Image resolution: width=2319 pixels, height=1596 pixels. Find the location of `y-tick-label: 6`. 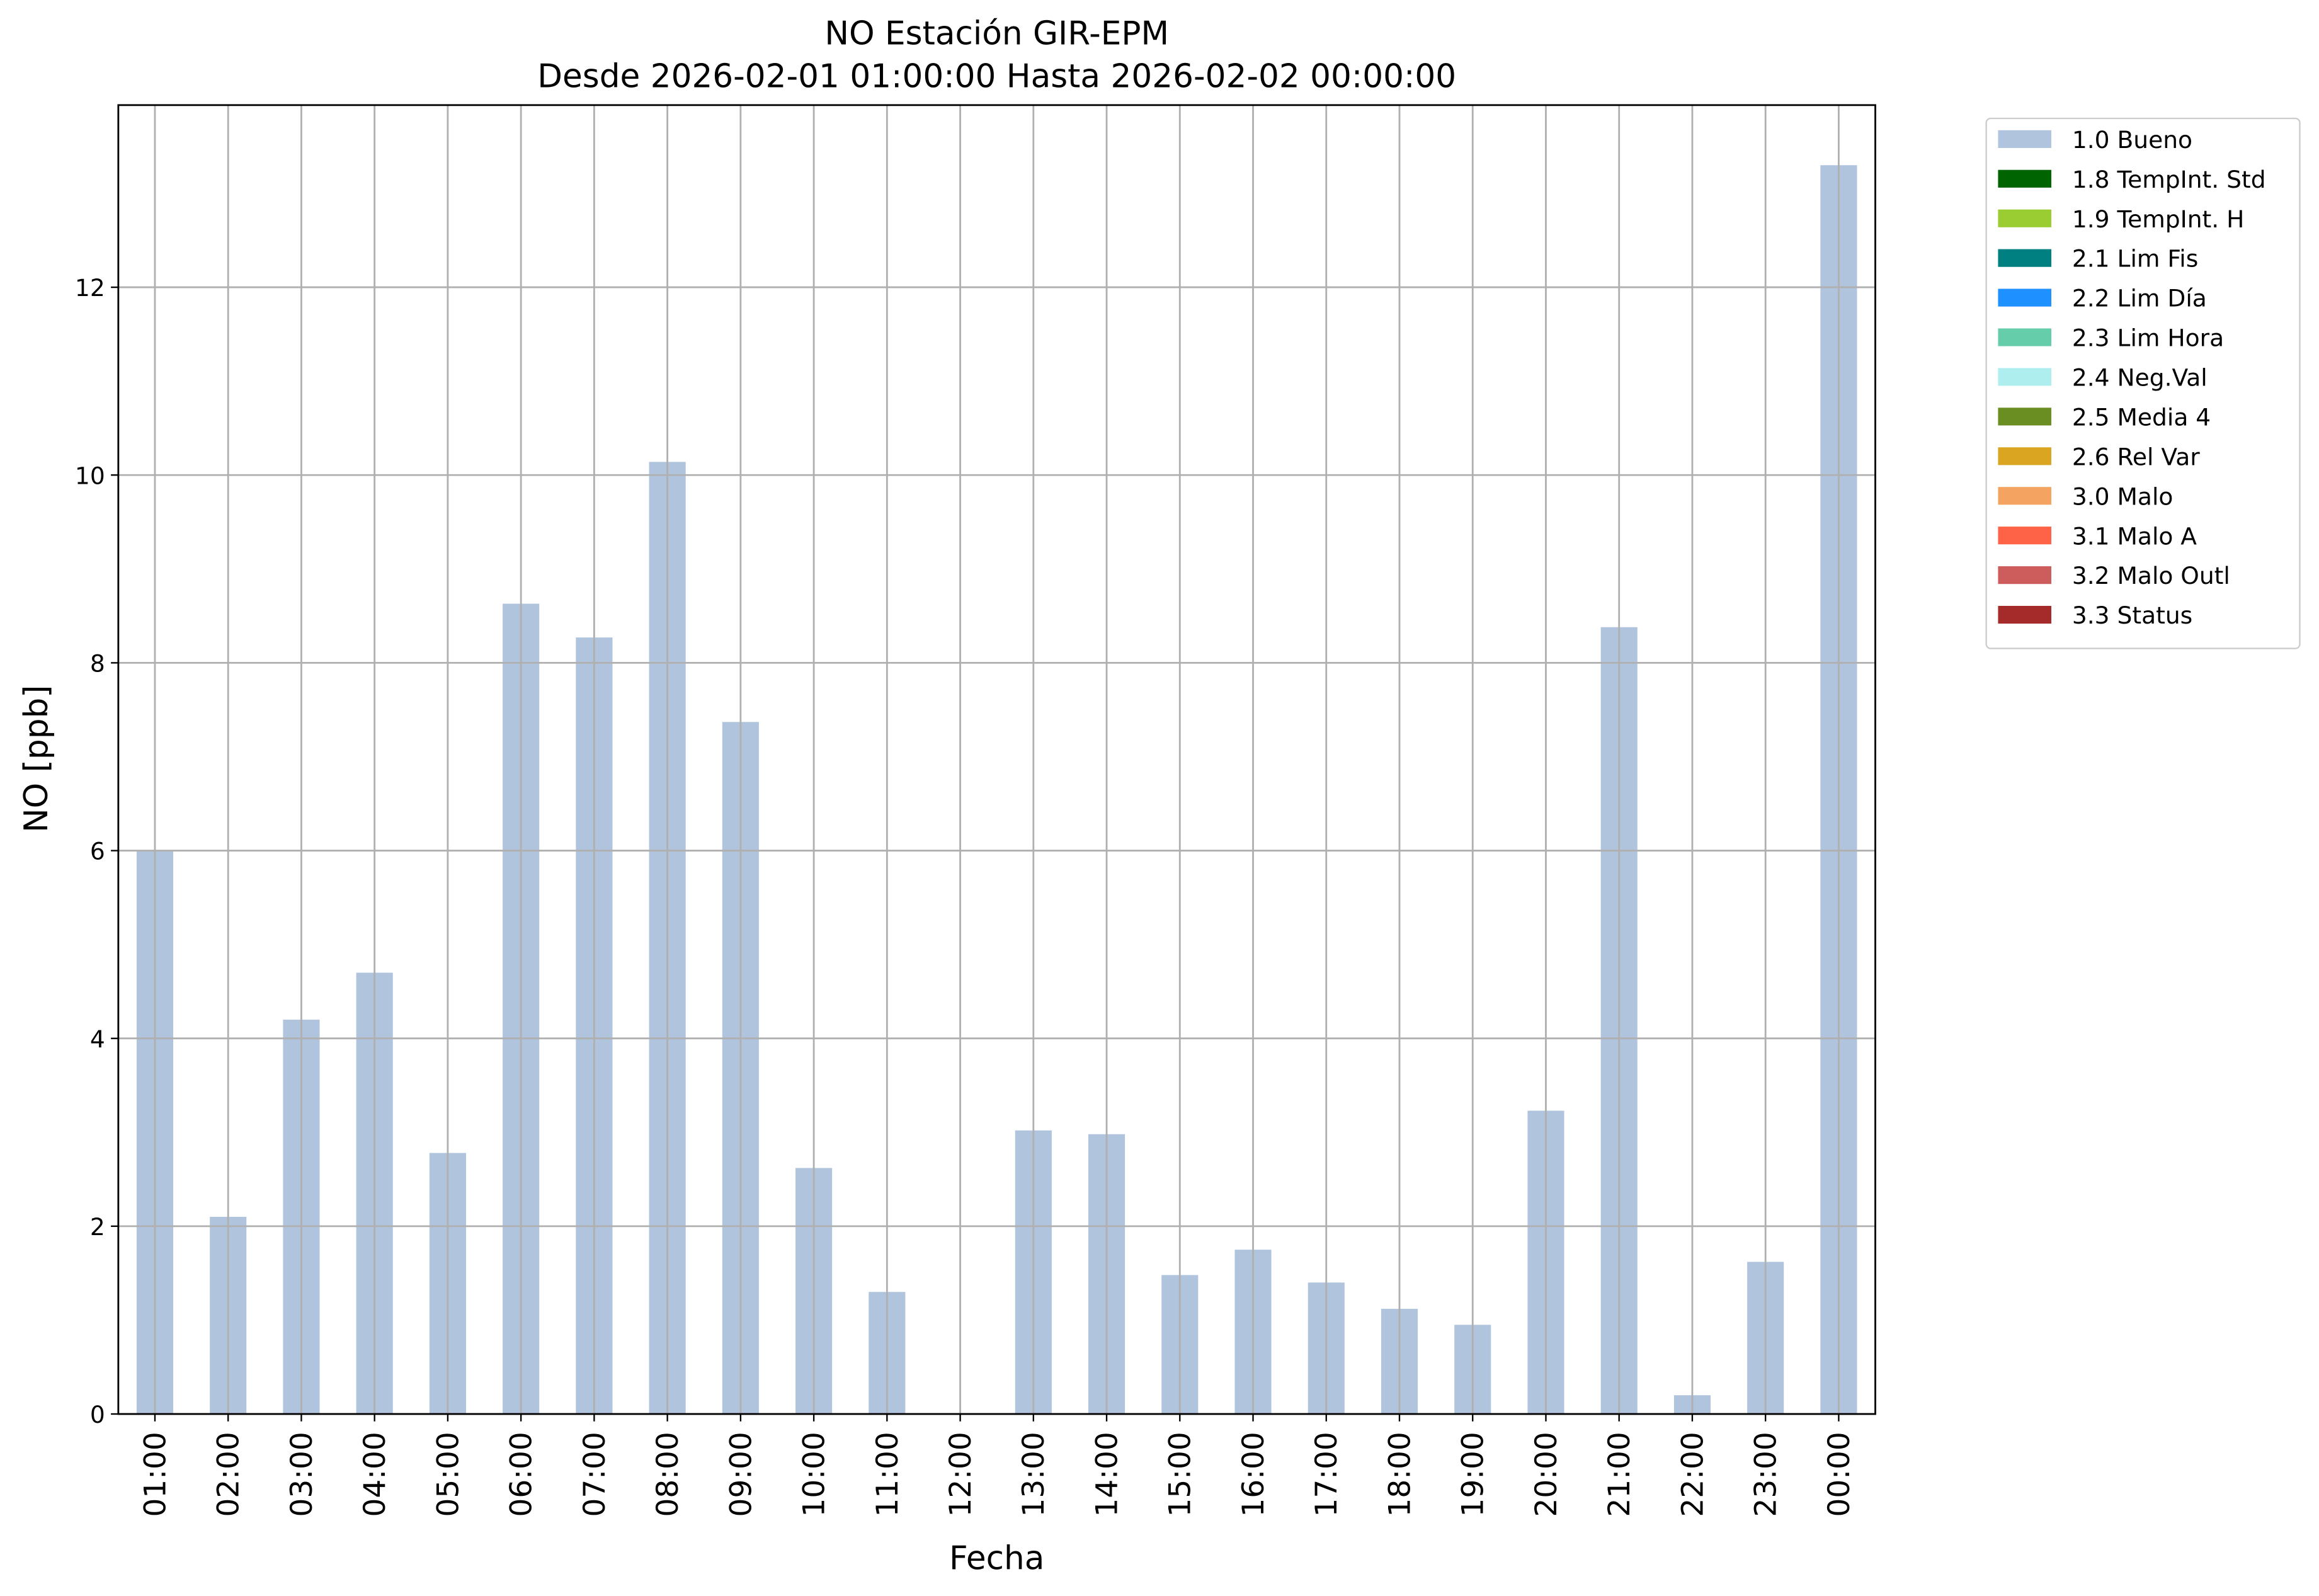

y-tick-label: 6 is located at coordinates (97, 851).